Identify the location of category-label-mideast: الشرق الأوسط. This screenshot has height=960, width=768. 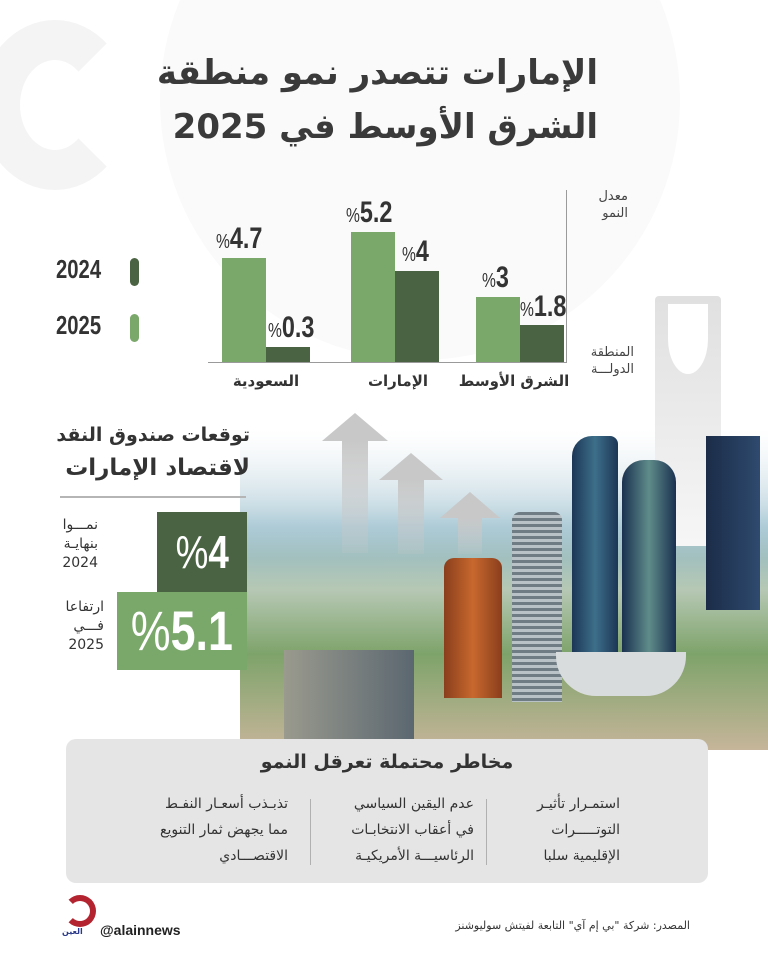
(514, 381).